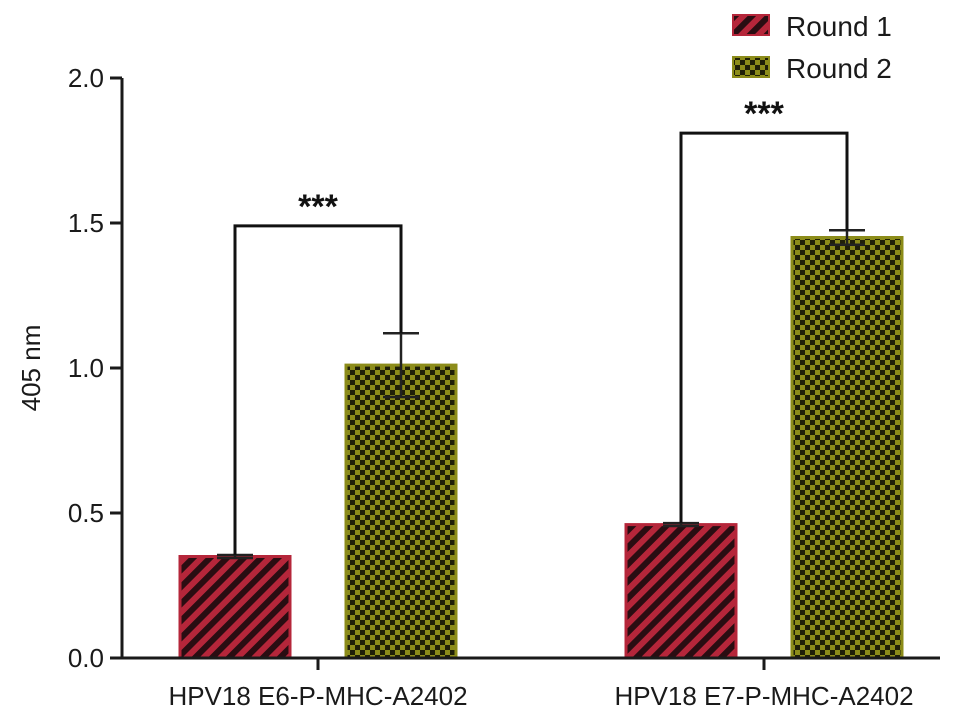  I want to click on legend-label-round-1: Round 1, so click(839, 26).